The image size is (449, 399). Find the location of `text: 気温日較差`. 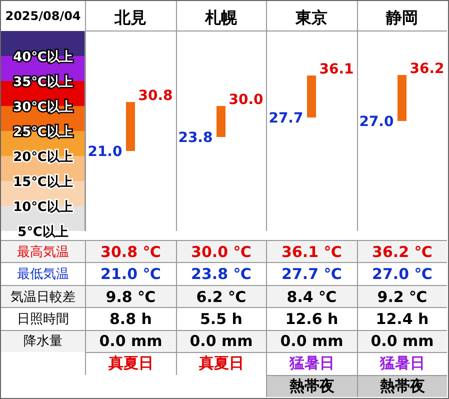

text: 気温日較差 is located at coordinates (43, 296).